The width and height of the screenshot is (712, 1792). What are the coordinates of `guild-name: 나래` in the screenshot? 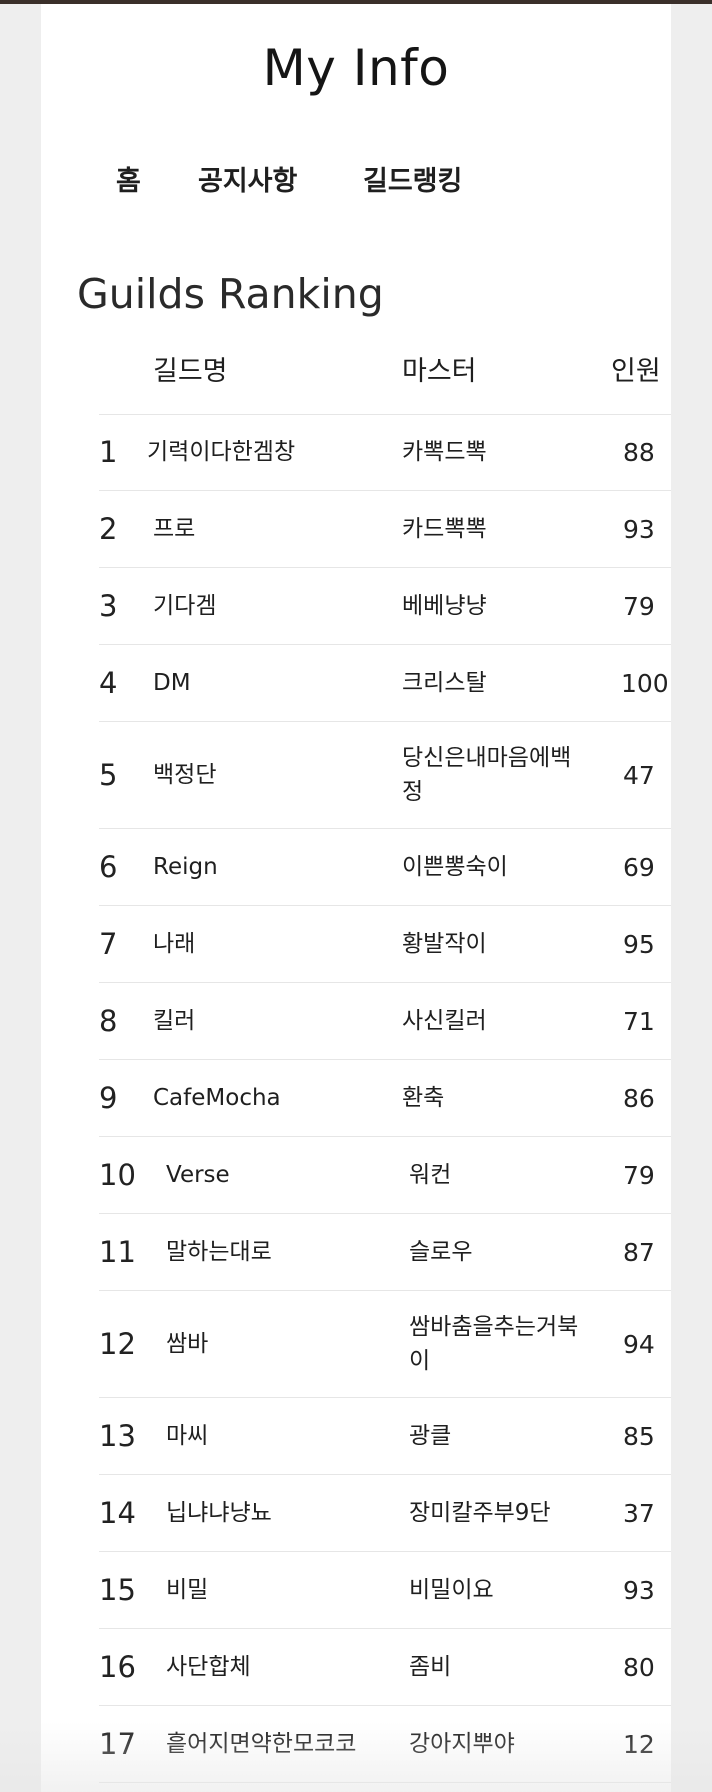 It's located at (174, 944).